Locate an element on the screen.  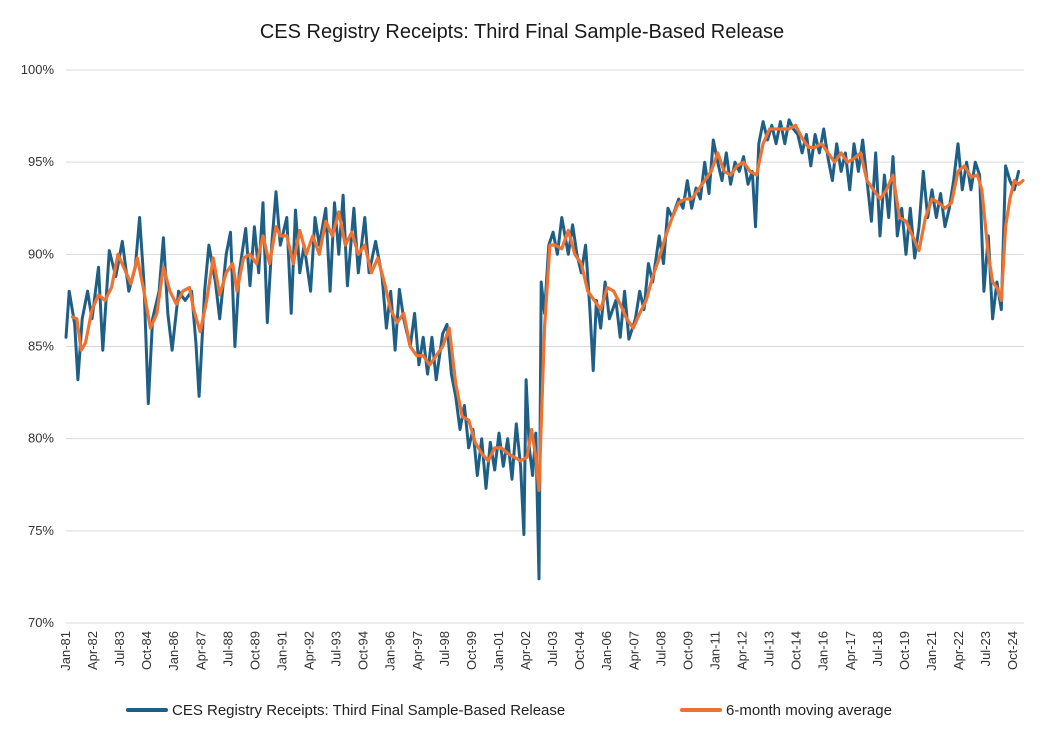
y-tick-label: 90% is located at coordinates (41, 253).